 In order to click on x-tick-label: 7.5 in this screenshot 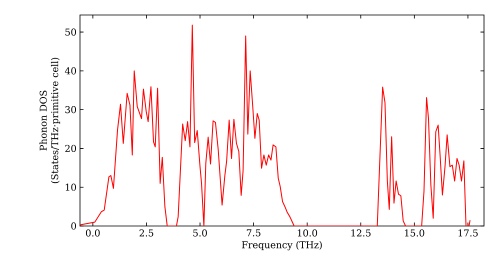, I will do `click(253, 232)`.